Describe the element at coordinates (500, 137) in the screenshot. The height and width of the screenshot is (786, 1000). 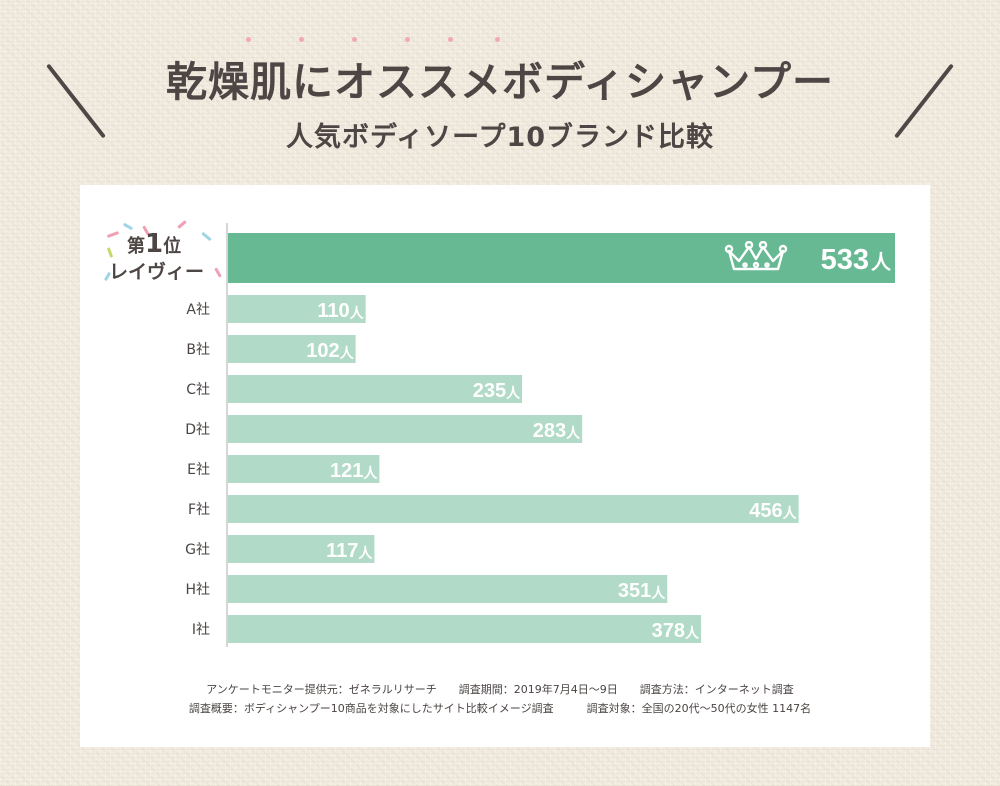
I see `page-subtitle: 人気ボディソープ10ブランド比較` at that location.